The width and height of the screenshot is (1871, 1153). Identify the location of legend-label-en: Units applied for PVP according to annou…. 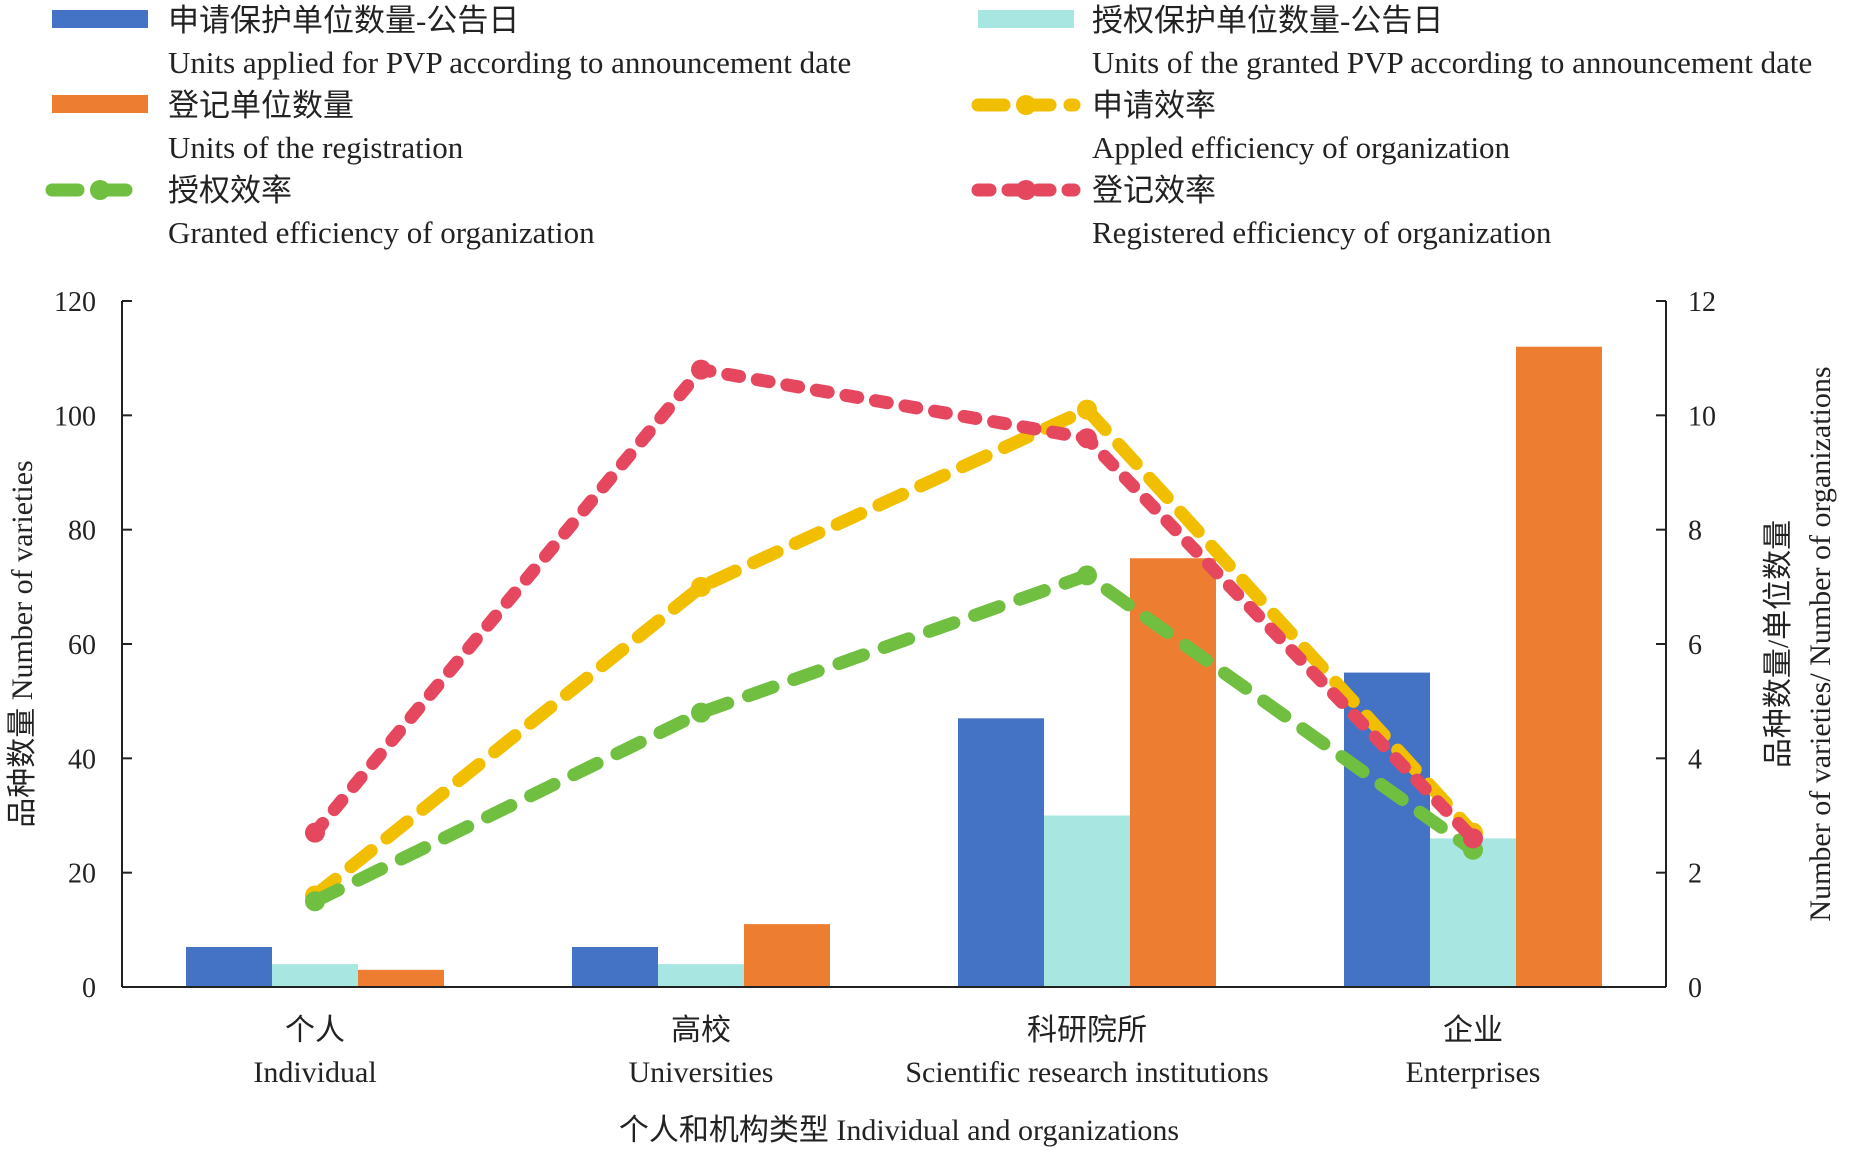
(509, 62).